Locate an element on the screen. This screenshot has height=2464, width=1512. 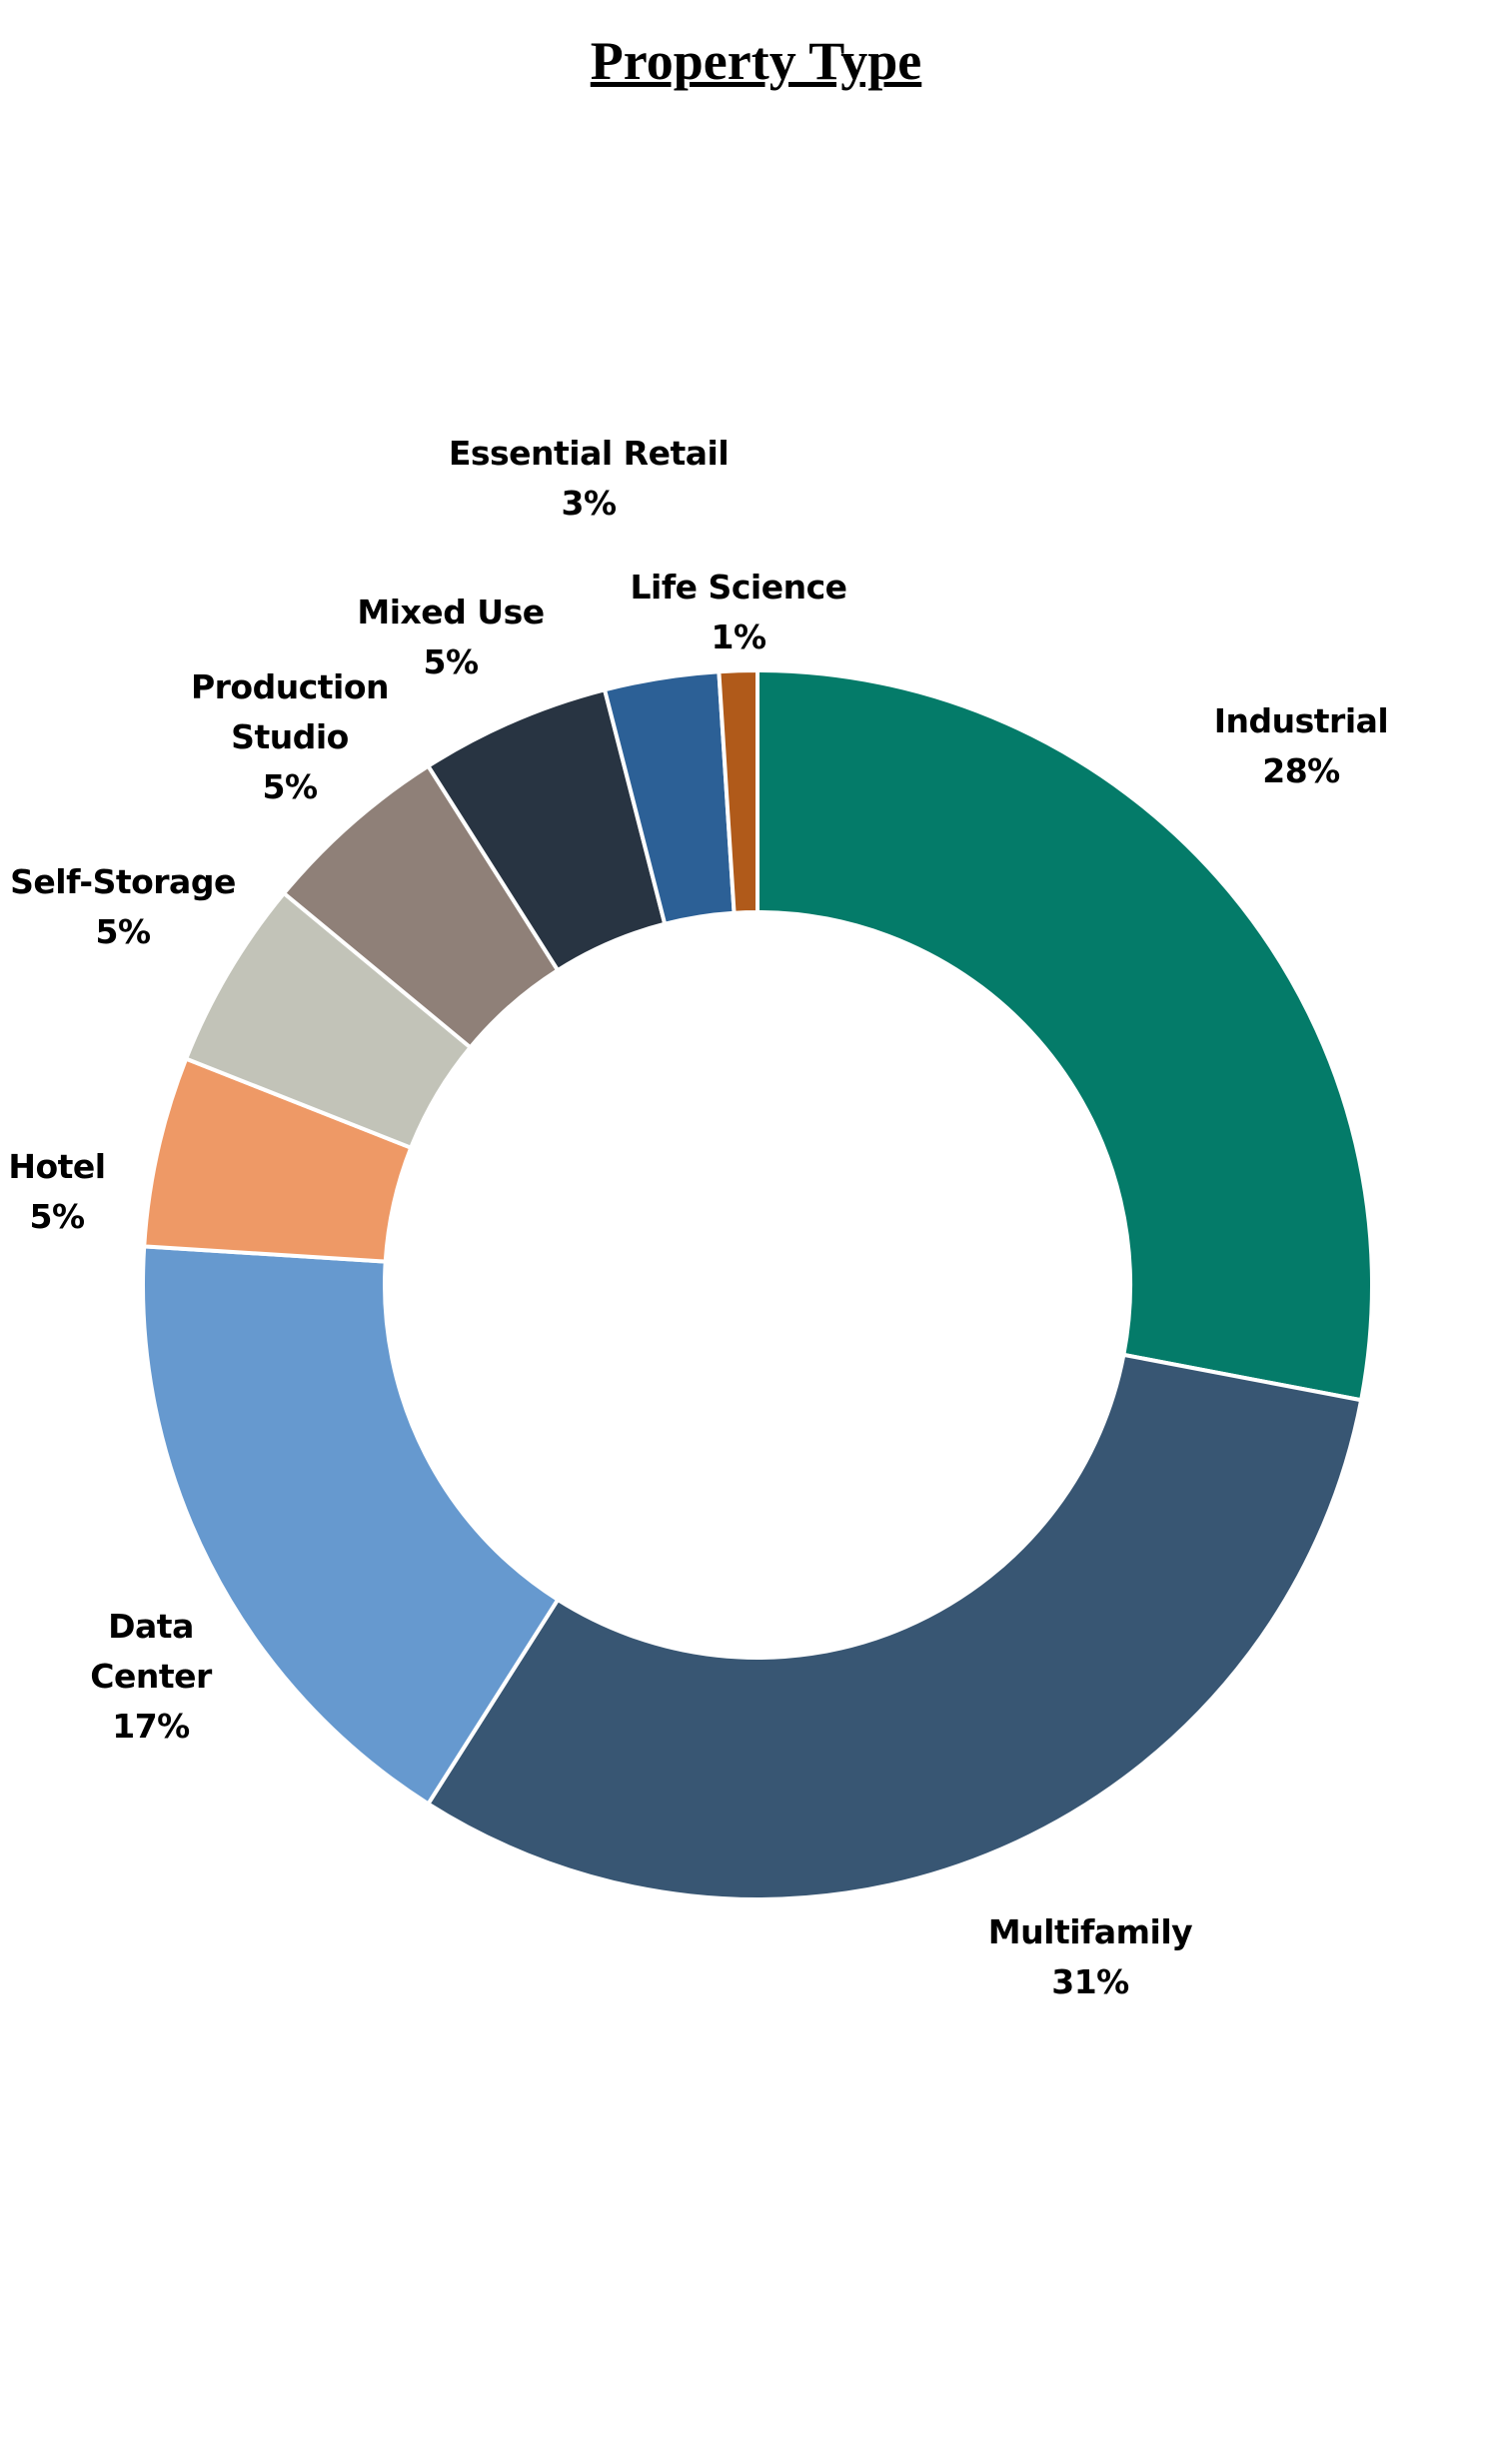
slice-label: Production Studio 5% is located at coordinates (290, 737).